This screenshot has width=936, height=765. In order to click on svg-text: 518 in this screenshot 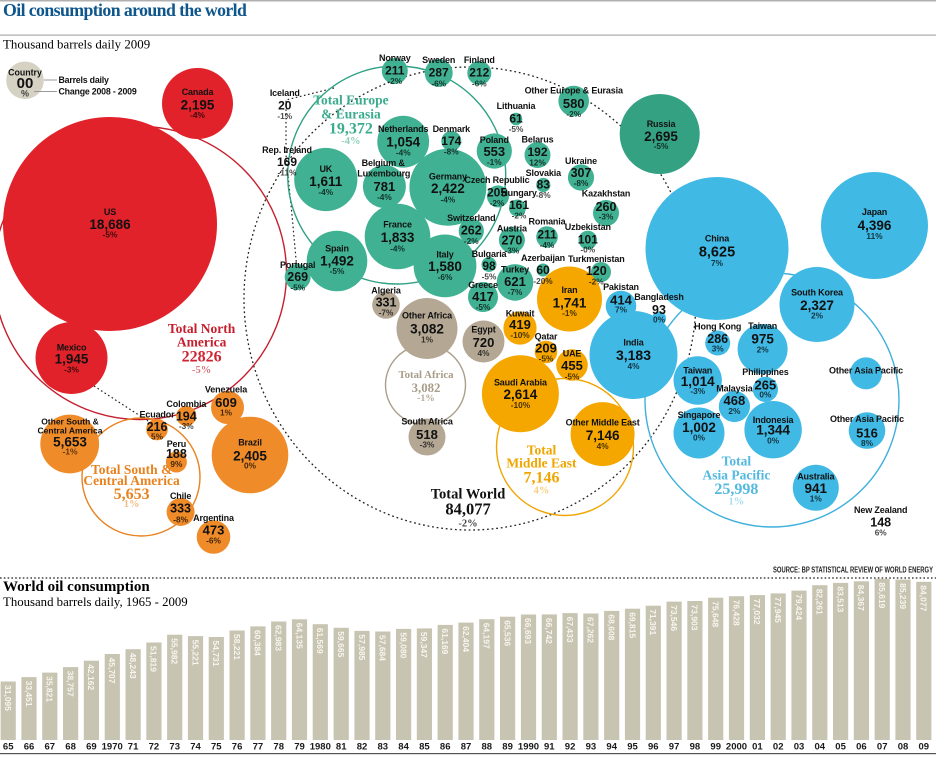, I will do `click(427, 434)`.